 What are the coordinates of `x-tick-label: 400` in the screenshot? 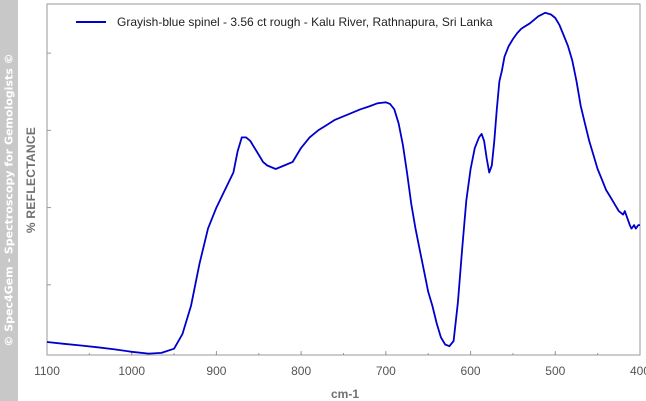 It's located at (638, 371).